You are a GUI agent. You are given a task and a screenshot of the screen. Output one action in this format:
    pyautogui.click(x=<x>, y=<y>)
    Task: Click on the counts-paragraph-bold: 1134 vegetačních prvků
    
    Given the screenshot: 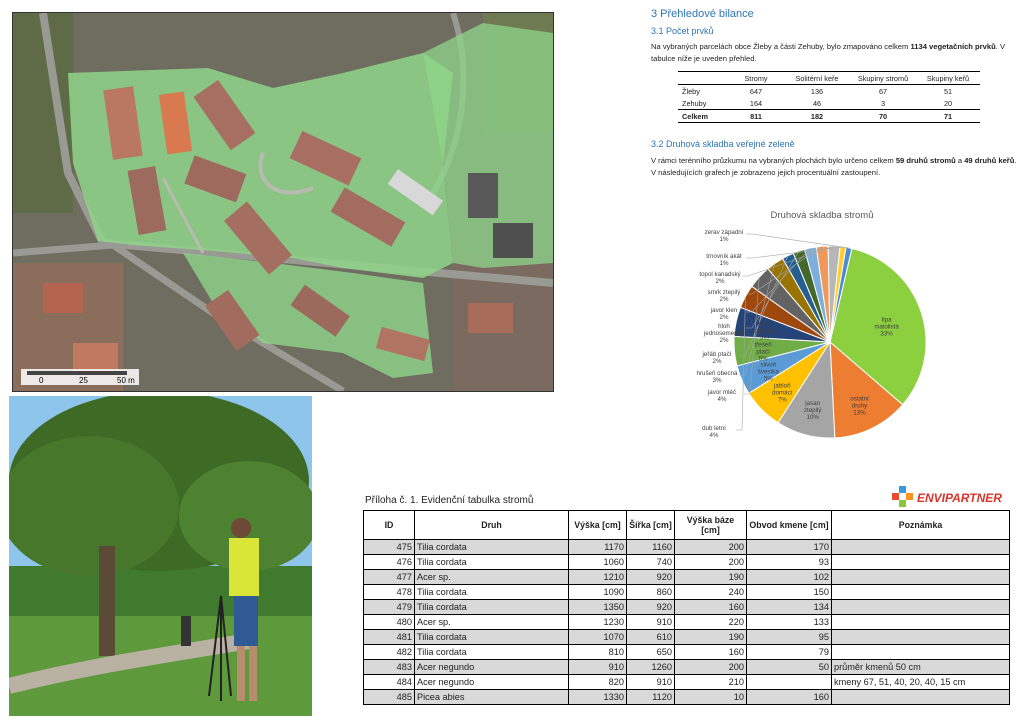 What is the action you would take?
    pyautogui.click(x=953, y=46)
    